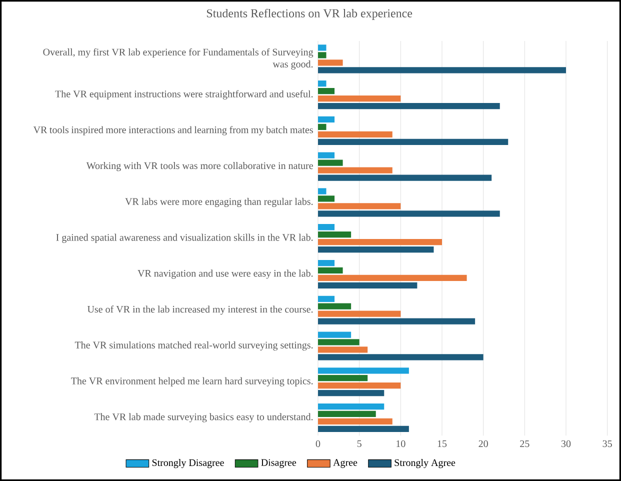 This screenshot has width=621, height=481. Describe the element at coordinates (184, 95) in the screenshot. I see `y-tick-label: The VR equipment instructions were straightforward and useful.` at that location.